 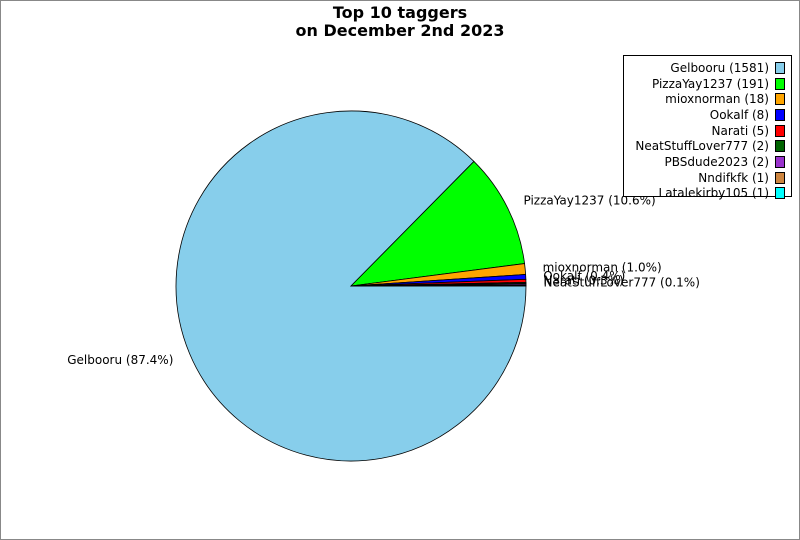 I want to click on legend-item: Nndifkfk (1), so click(x=706, y=178).